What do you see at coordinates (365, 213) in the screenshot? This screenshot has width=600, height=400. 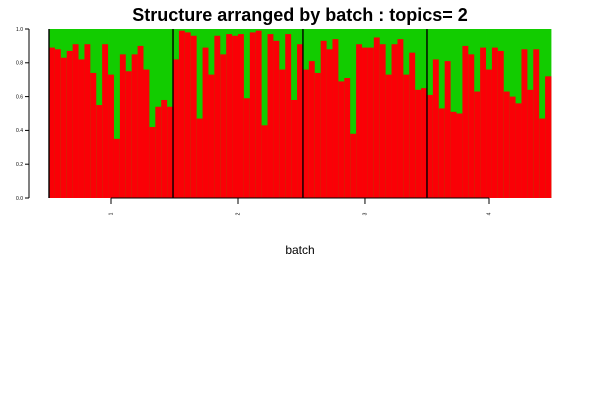 I see `x-tick-label: 3` at bounding box center [365, 213].